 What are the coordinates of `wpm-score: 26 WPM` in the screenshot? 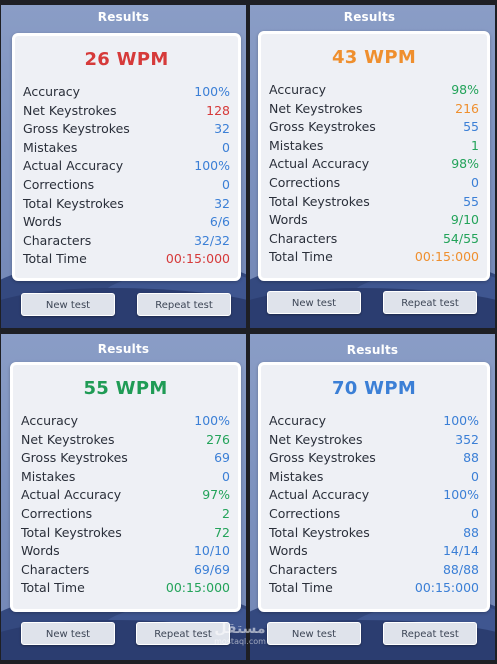 It's located at (126, 59).